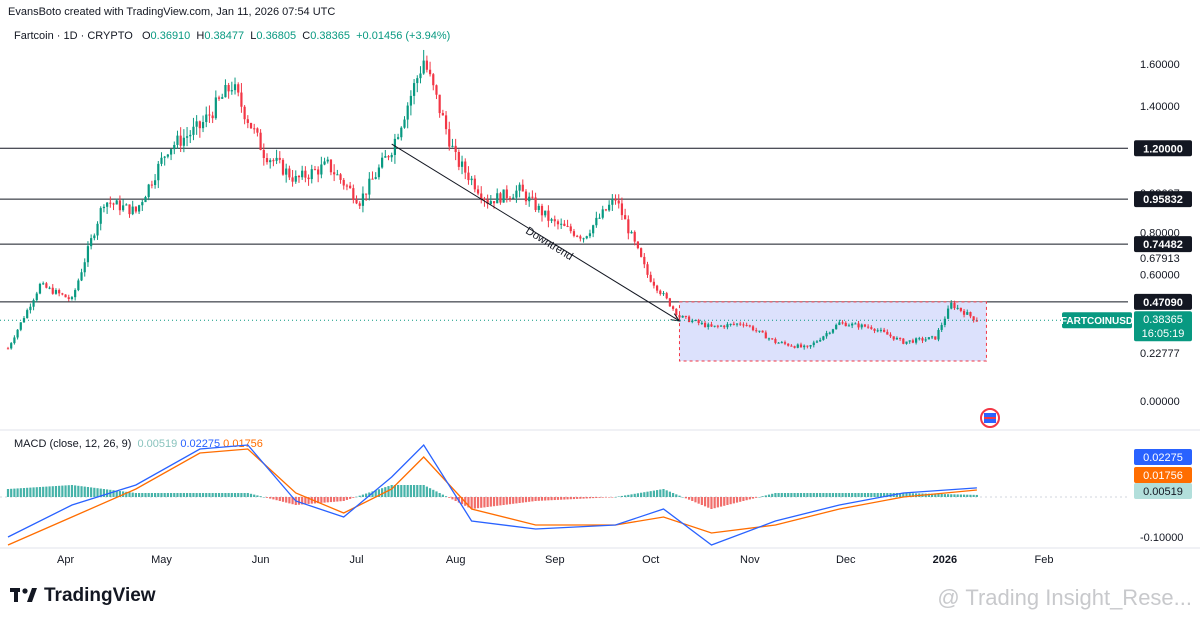  Describe the element at coordinates (261, 560) in the screenshot. I see `x-axis-tick-label: Jun` at that location.